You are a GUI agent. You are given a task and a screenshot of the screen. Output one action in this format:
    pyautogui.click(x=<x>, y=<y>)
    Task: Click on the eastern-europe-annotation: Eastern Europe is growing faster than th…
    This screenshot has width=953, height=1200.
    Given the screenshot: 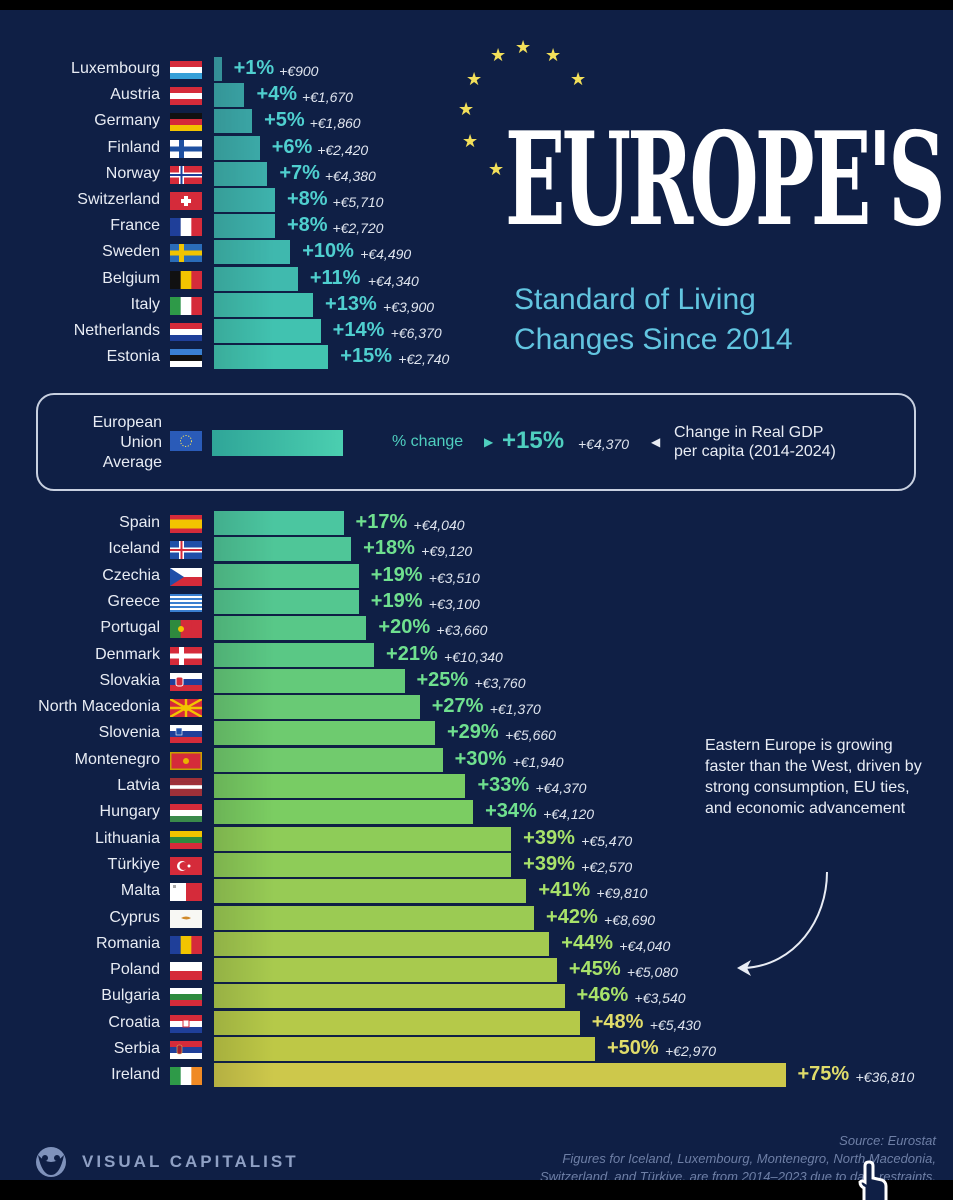 What is the action you would take?
    pyautogui.click(x=813, y=777)
    